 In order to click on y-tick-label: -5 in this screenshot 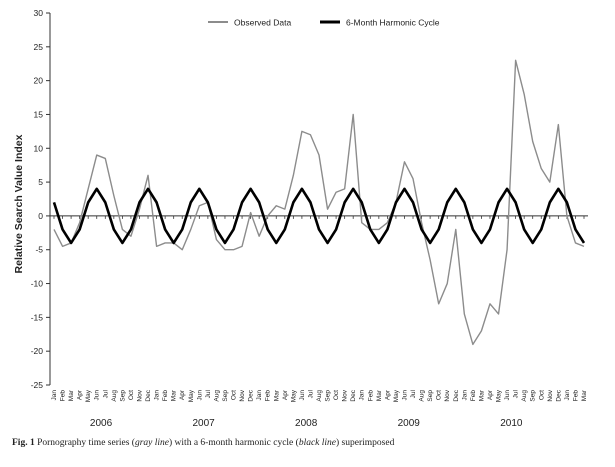, I will do `click(39, 250)`.